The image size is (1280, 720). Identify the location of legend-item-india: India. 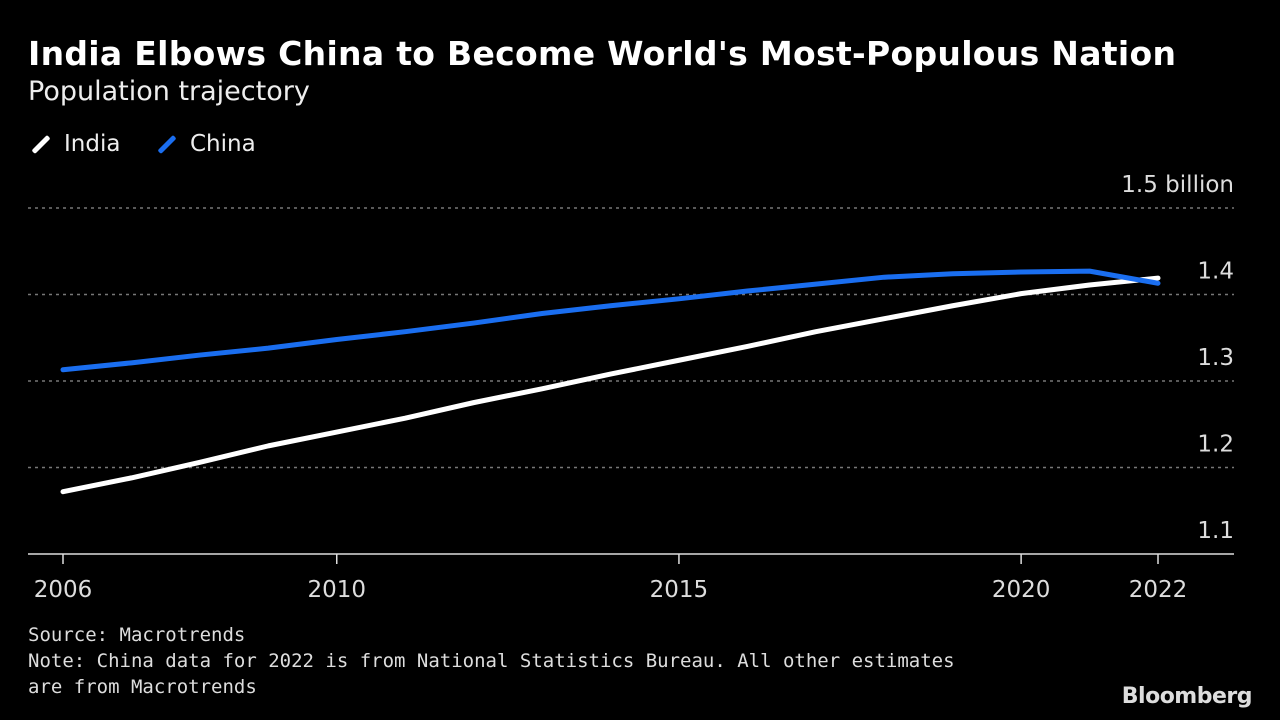
(75, 144).